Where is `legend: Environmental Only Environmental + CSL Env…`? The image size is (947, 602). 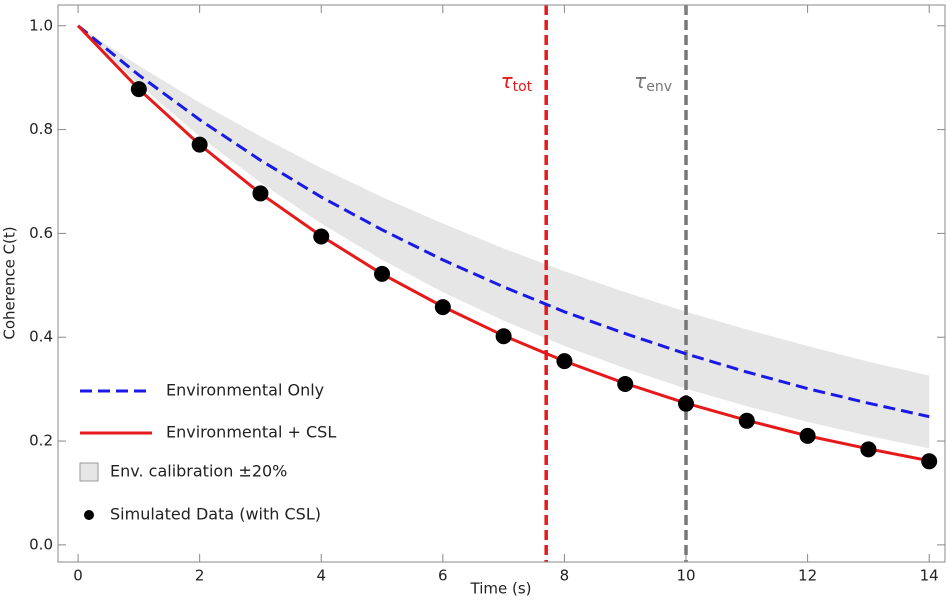 legend: Environmental Only Environmental + CSL Env… is located at coordinates (207, 452).